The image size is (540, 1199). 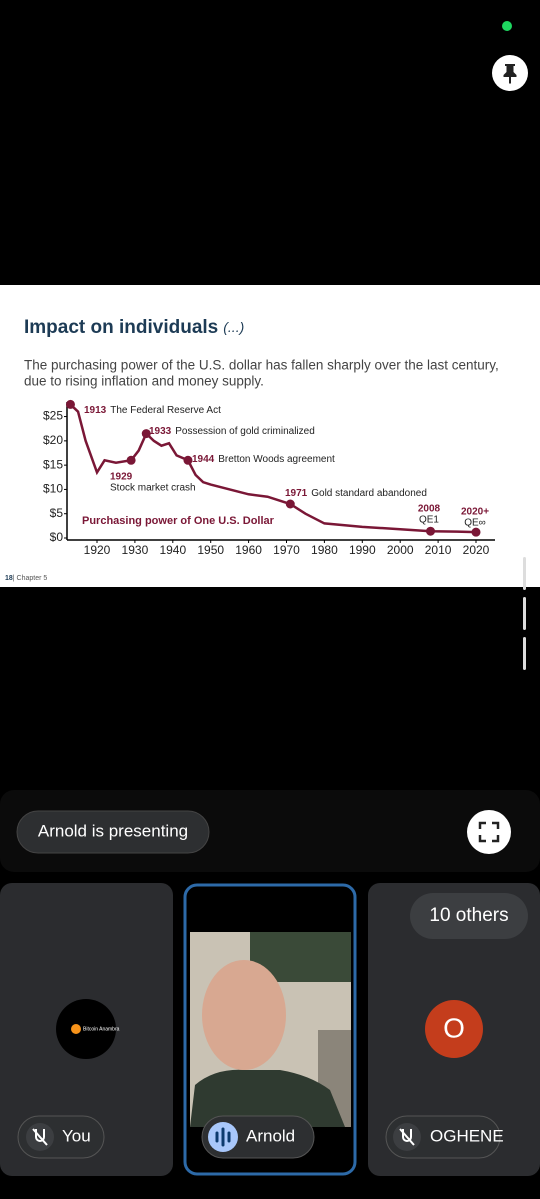 I want to click on y-tick-label: $0, so click(x=57, y=537).